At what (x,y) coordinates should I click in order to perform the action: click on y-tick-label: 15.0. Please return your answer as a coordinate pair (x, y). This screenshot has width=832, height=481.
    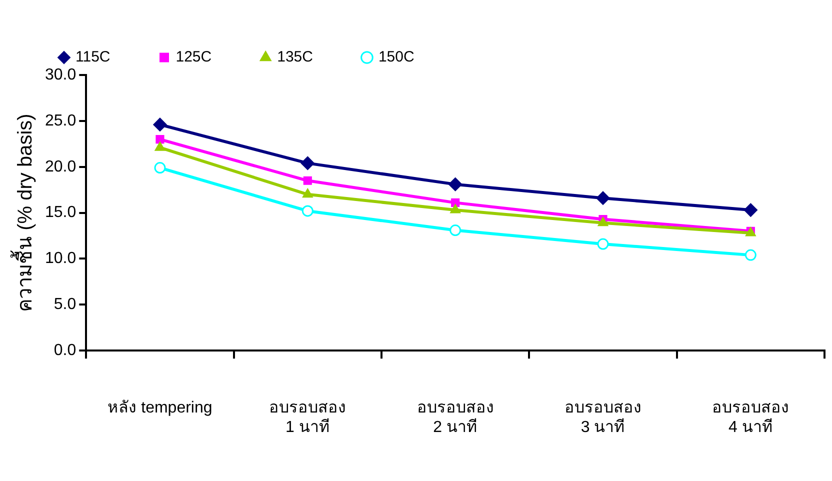
    Looking at the image, I should click on (60, 213).